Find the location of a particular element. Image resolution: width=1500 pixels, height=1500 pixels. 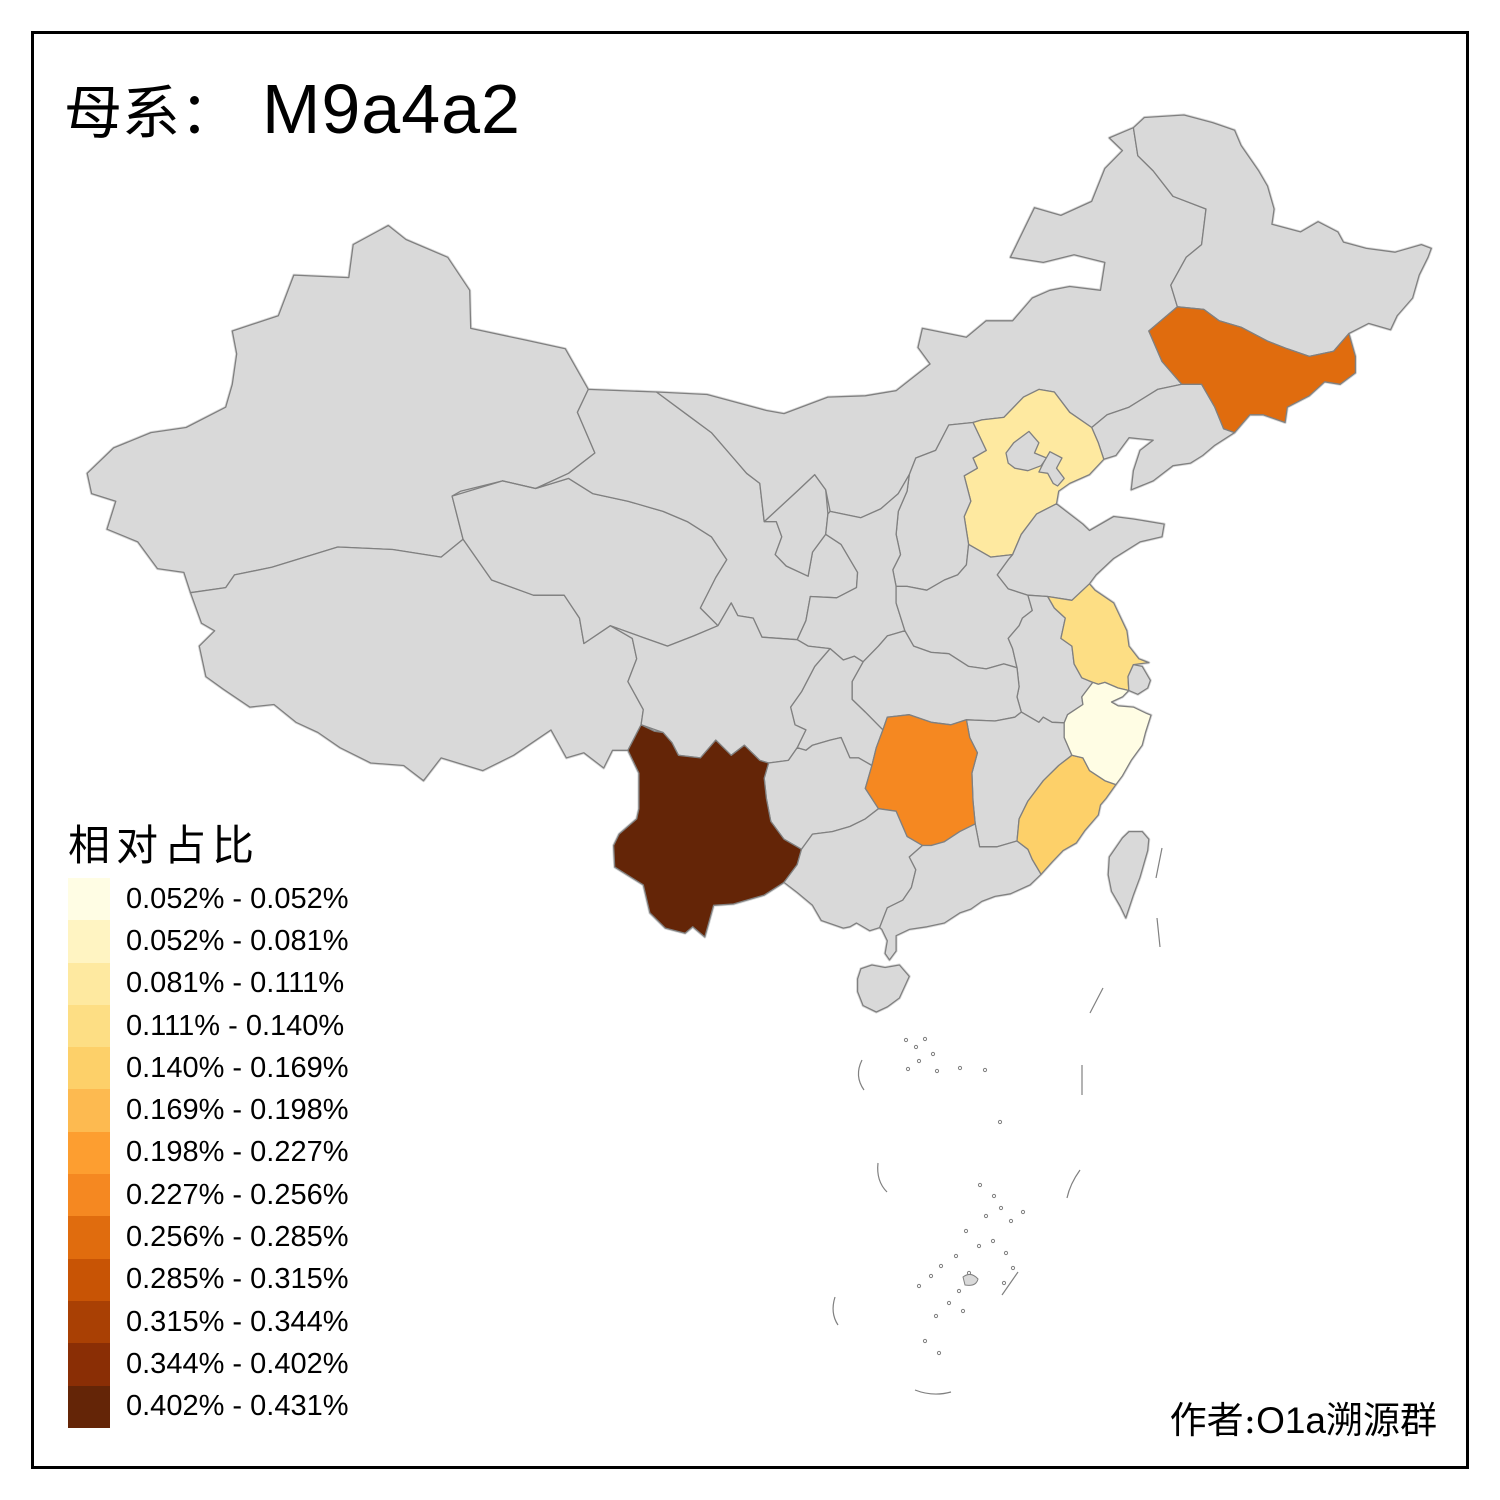

legend-range-label: 0.315% - 0.344% is located at coordinates (237, 1321).